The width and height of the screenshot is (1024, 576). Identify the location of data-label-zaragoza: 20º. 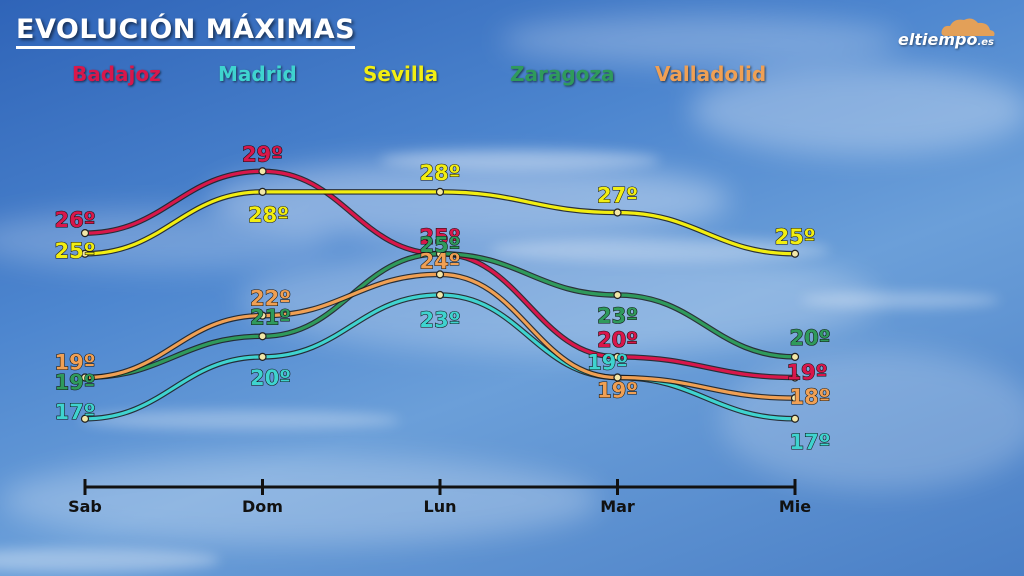
(809, 338).